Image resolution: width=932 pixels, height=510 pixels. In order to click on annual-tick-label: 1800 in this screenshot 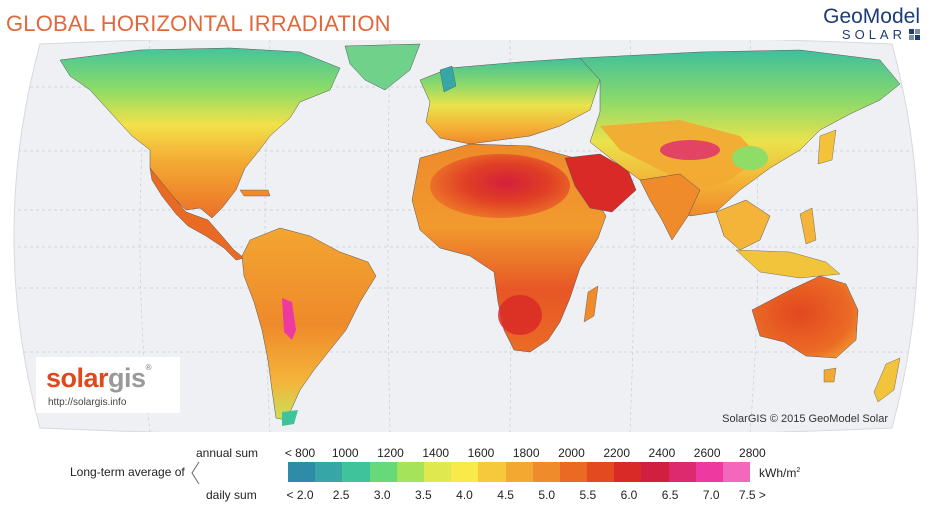, I will do `click(526, 453)`.